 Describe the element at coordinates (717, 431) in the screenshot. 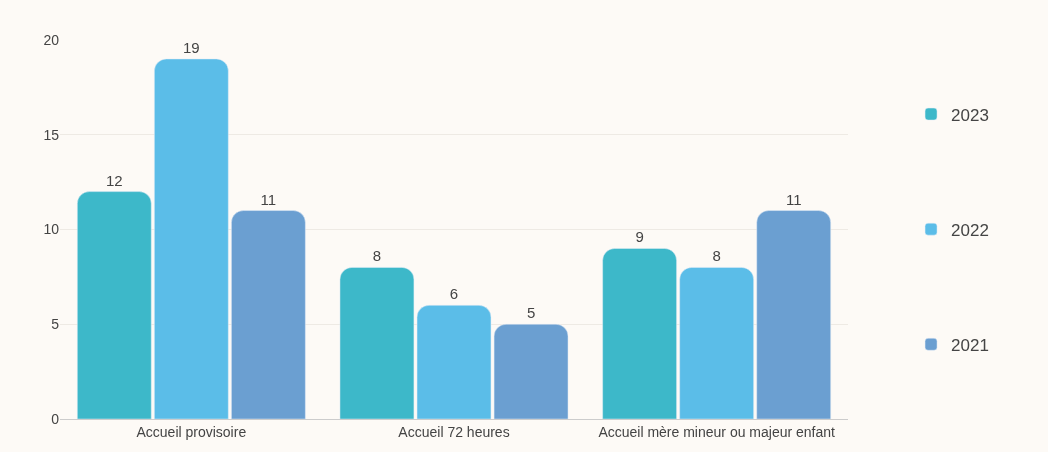

I see `x-tick-label: Accueil mère mineur ou majeur enfant` at that location.